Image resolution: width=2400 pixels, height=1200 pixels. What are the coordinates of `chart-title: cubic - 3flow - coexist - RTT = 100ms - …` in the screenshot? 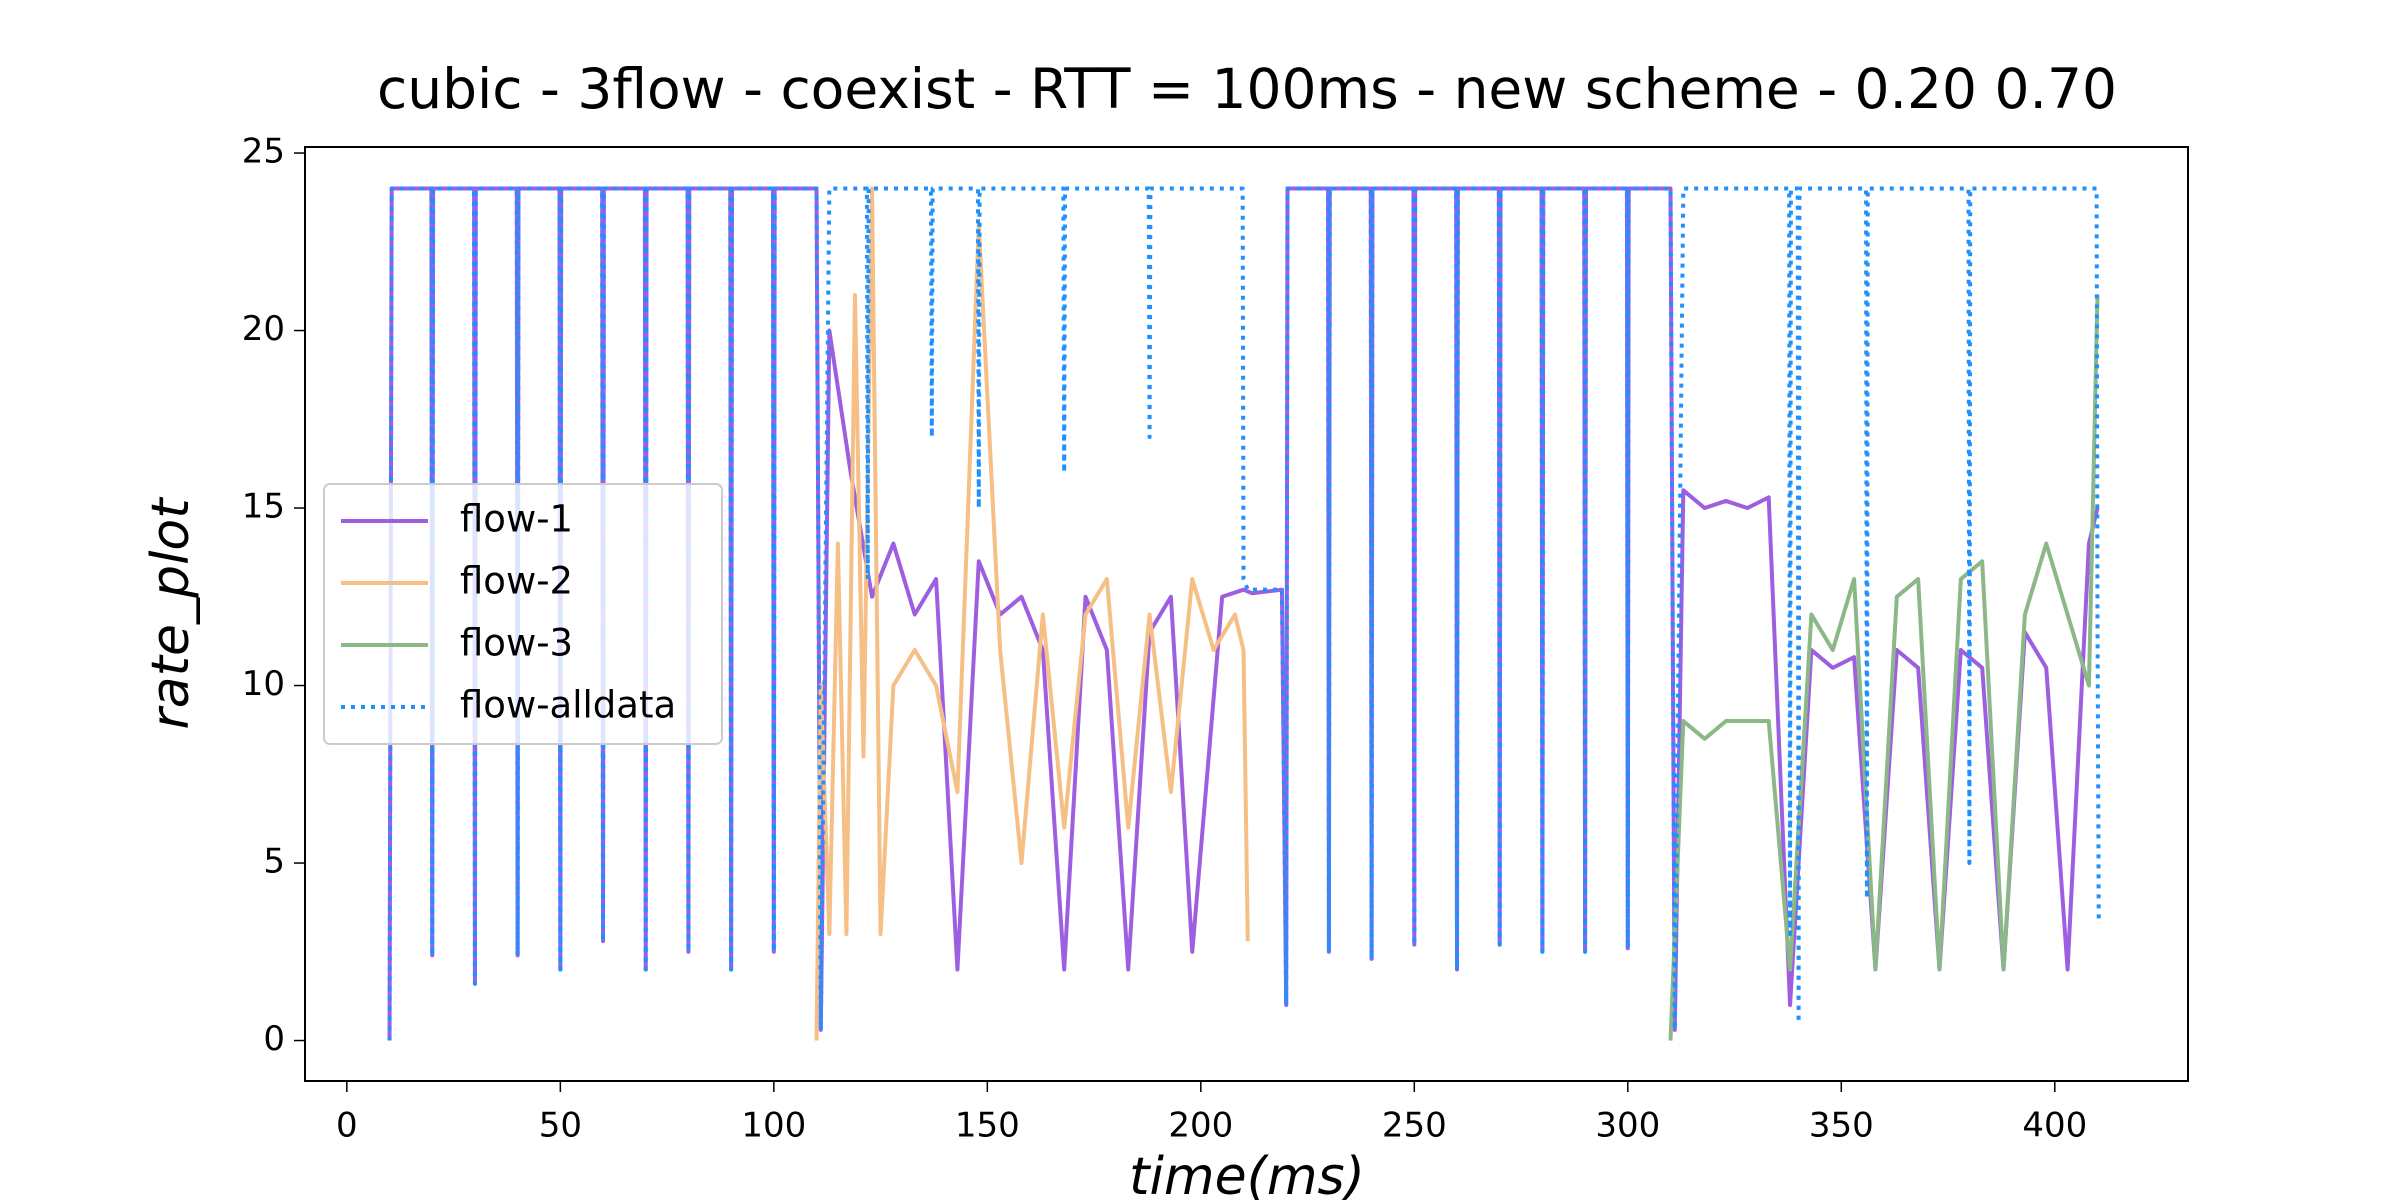 It's located at (1247, 89).